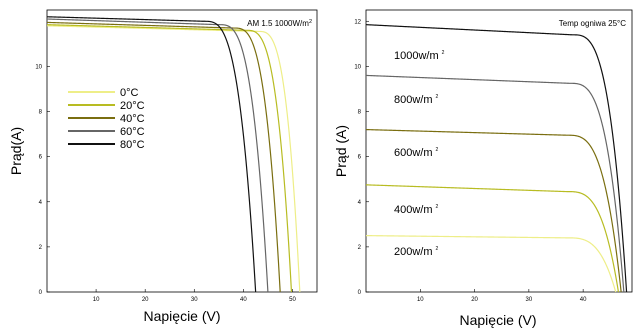 The width and height of the screenshot is (638, 329). Describe the element at coordinates (416, 252) in the screenshot. I see `series-label: 200w/m 2` at that location.